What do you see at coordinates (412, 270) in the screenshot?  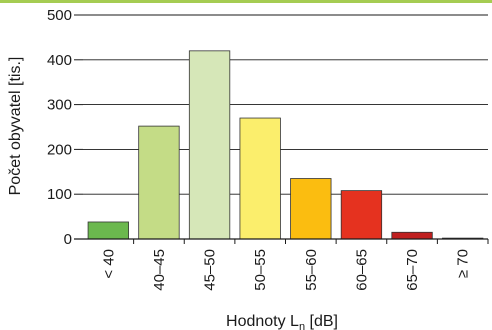 I see `x-tick-label: 65–70` at bounding box center [412, 270].